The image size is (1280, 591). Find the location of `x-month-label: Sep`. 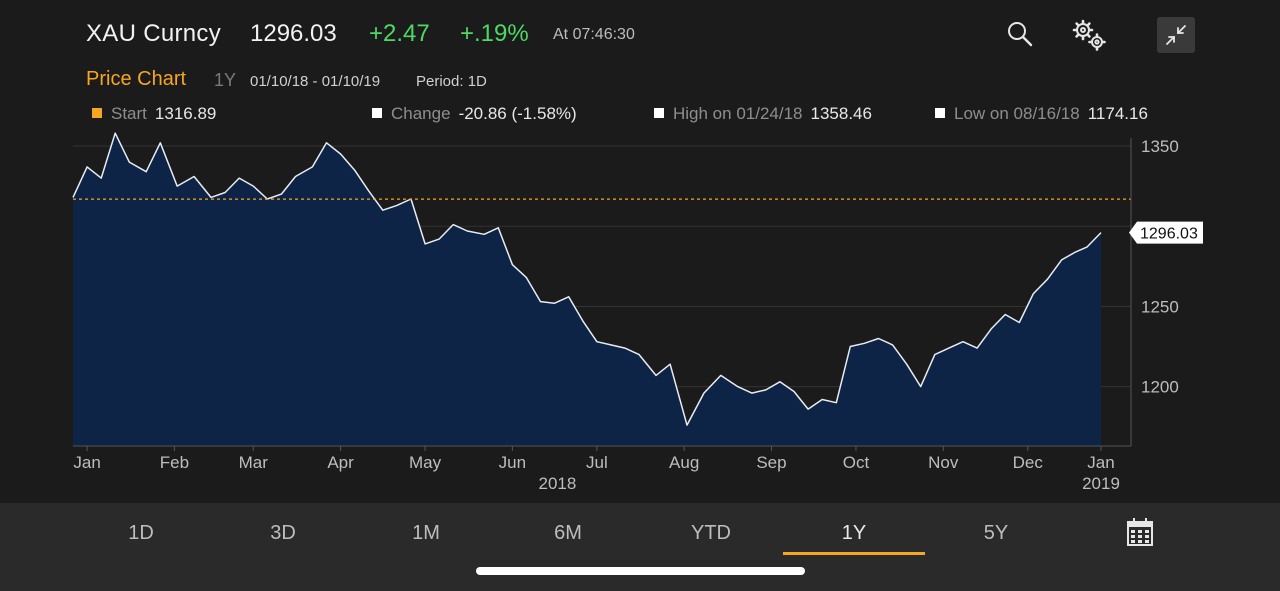

x-month-label: Sep is located at coordinates (771, 462).